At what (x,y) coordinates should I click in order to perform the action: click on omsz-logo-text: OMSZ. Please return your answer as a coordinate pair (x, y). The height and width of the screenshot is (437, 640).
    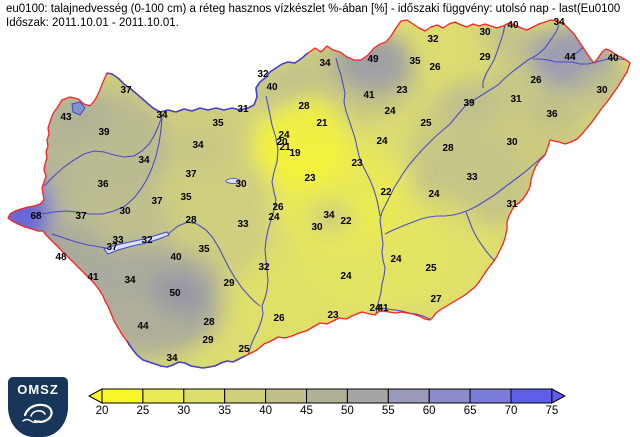
    Looking at the image, I should click on (38, 389).